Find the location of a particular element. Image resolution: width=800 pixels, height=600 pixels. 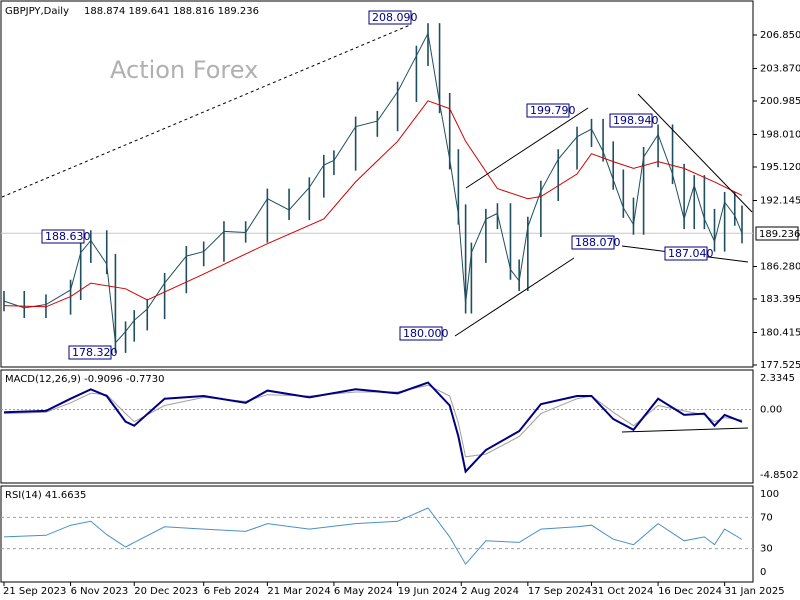

macd-tick-label: 0.00 is located at coordinates (771, 410).